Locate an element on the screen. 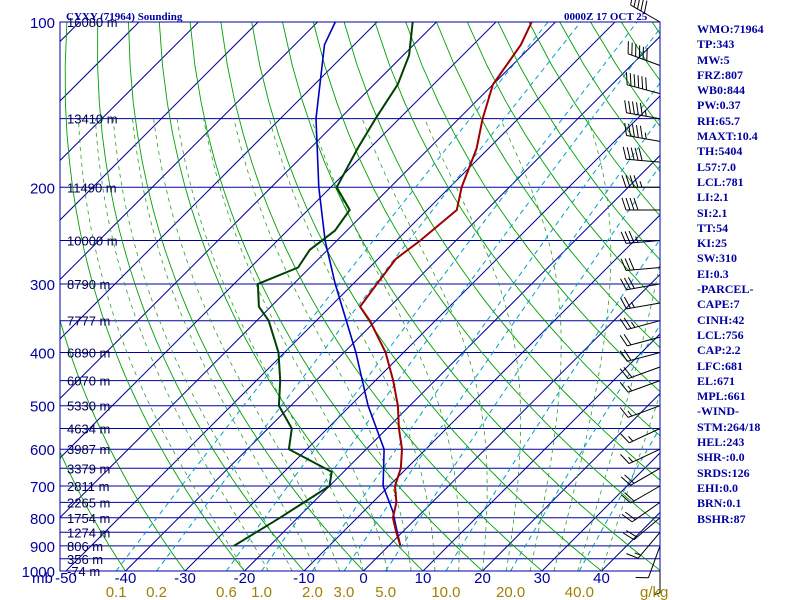 Image resolution: width=800 pixels, height=600 pixels. chart-title: CYXY (71964) Sounding is located at coordinates (124, 17).